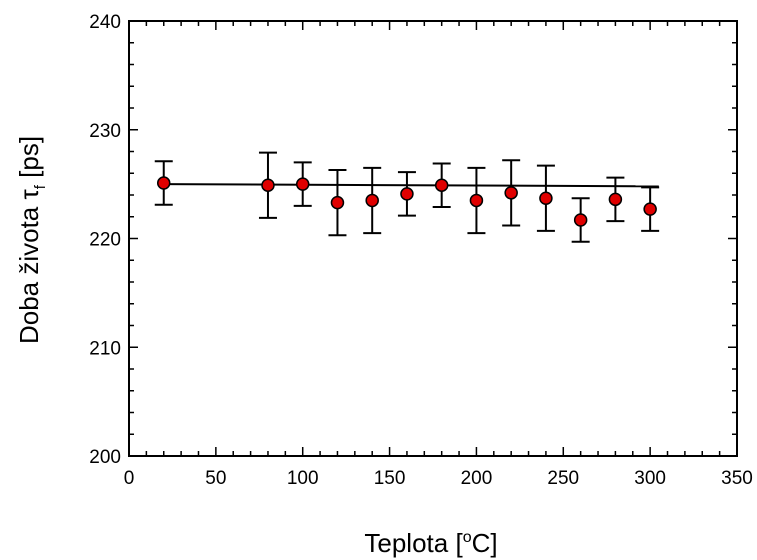  I want to click on x-tick-label: 150, so click(390, 478).